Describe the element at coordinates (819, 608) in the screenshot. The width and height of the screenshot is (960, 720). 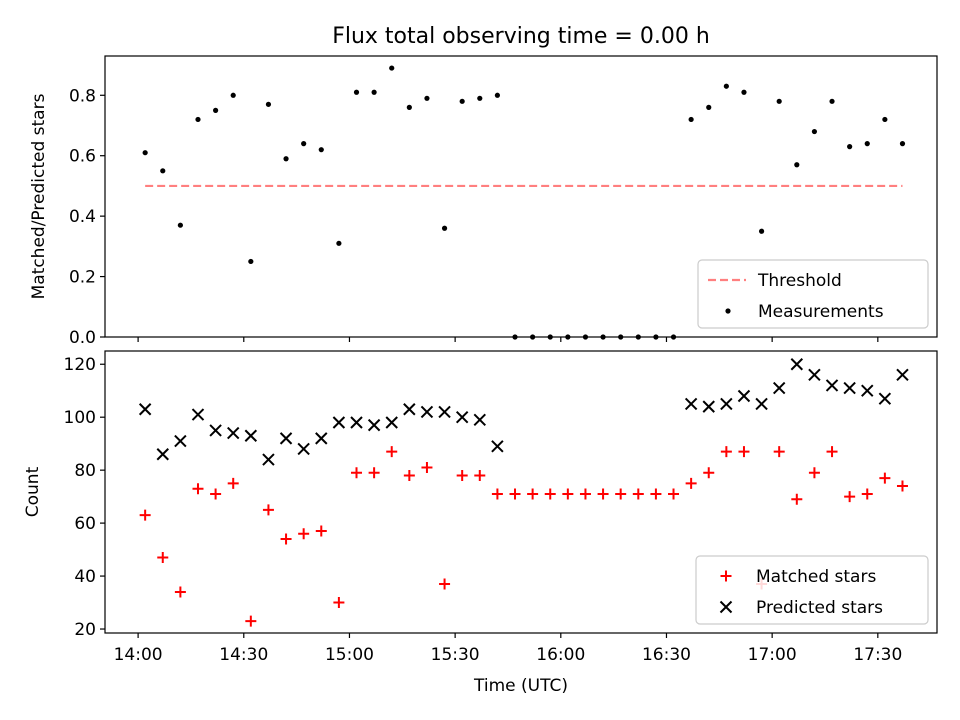
I see `predicted-stars-legend-label: Predicted stars` at that location.